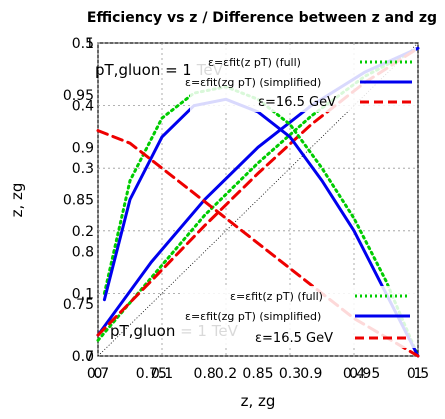  What do you see at coordinates (83, 232) in the screenshot?
I see `y-tick-label: 0.2` at bounding box center [83, 232].